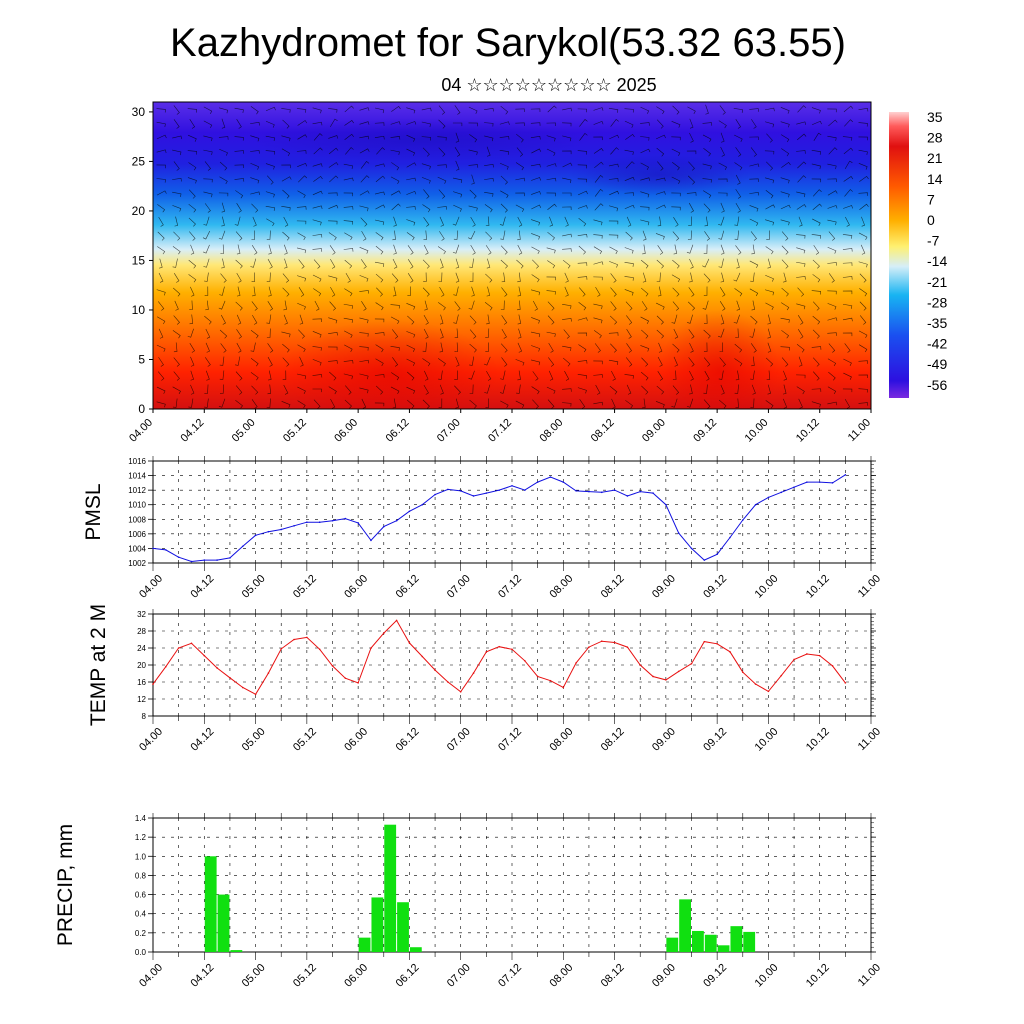 The image size is (1024, 1024). What do you see at coordinates (93, 511) in the screenshot?
I see `y-axis-title: PMSL` at bounding box center [93, 511].